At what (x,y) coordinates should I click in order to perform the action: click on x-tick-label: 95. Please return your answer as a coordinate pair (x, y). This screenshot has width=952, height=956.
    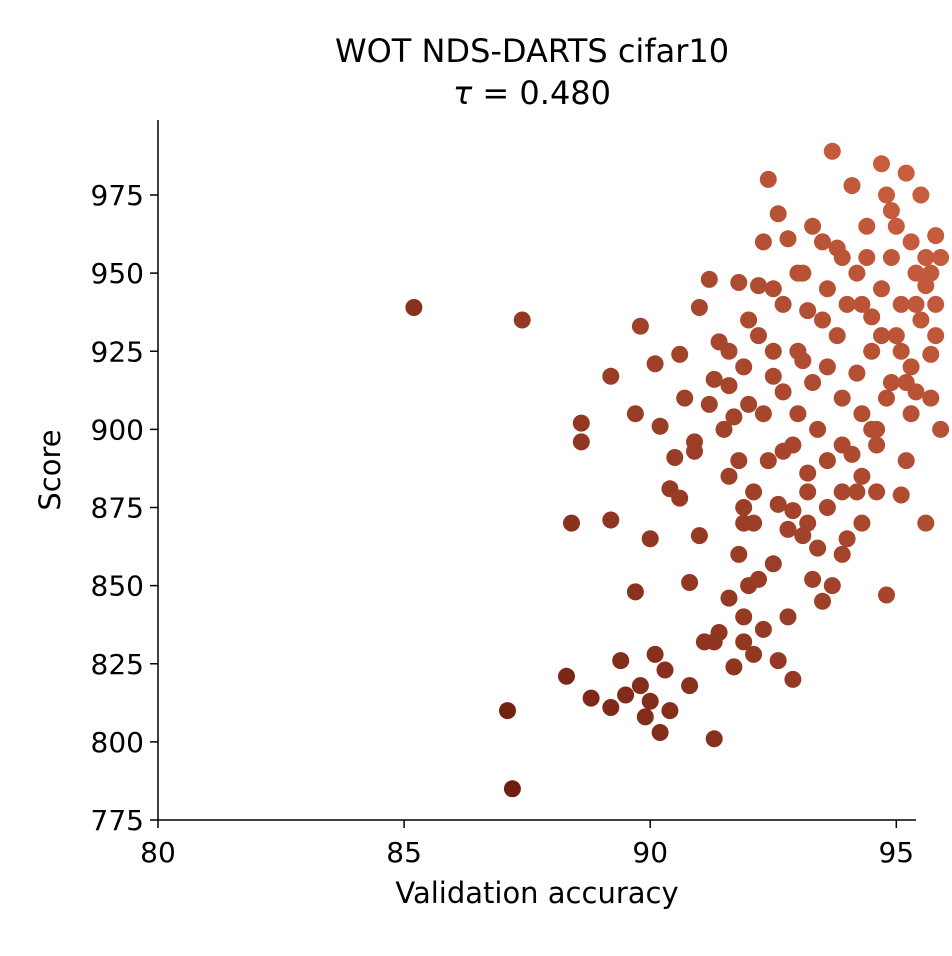
    Looking at the image, I should click on (896, 852).